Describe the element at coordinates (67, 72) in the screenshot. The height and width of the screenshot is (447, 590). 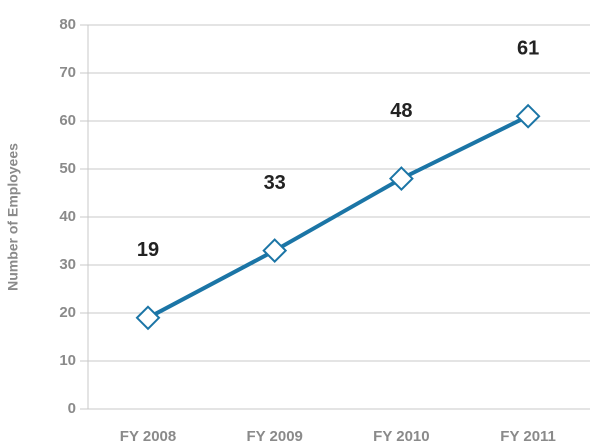
I see `y-tick-label: 70` at that location.